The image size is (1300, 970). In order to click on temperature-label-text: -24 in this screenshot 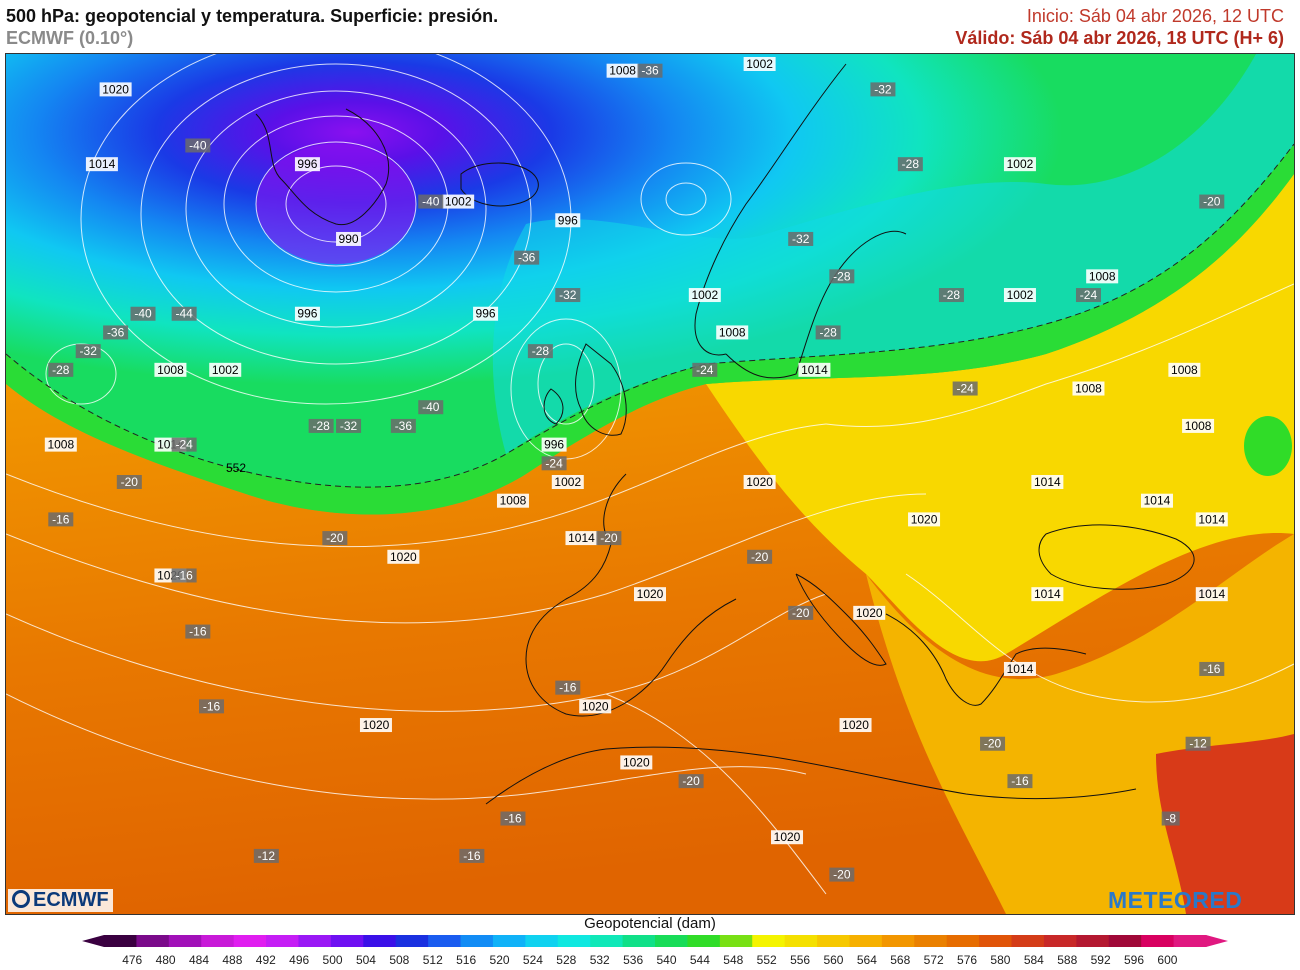, I will do `click(1089, 295)`.